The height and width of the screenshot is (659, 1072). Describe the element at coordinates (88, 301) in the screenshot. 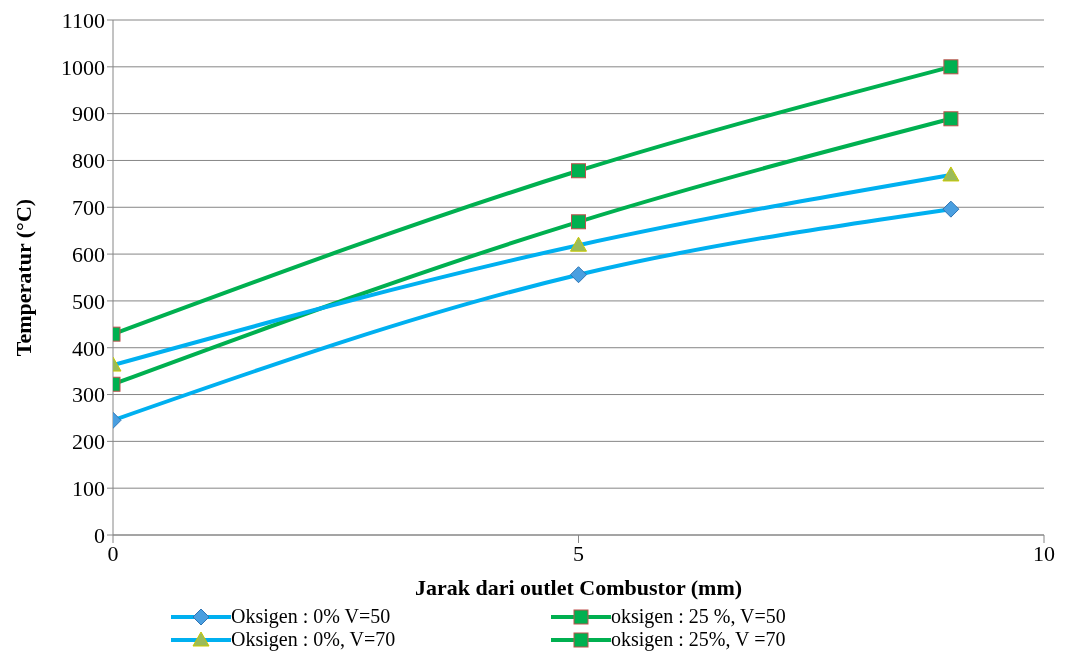

I see `y-tick-label: 500` at that location.